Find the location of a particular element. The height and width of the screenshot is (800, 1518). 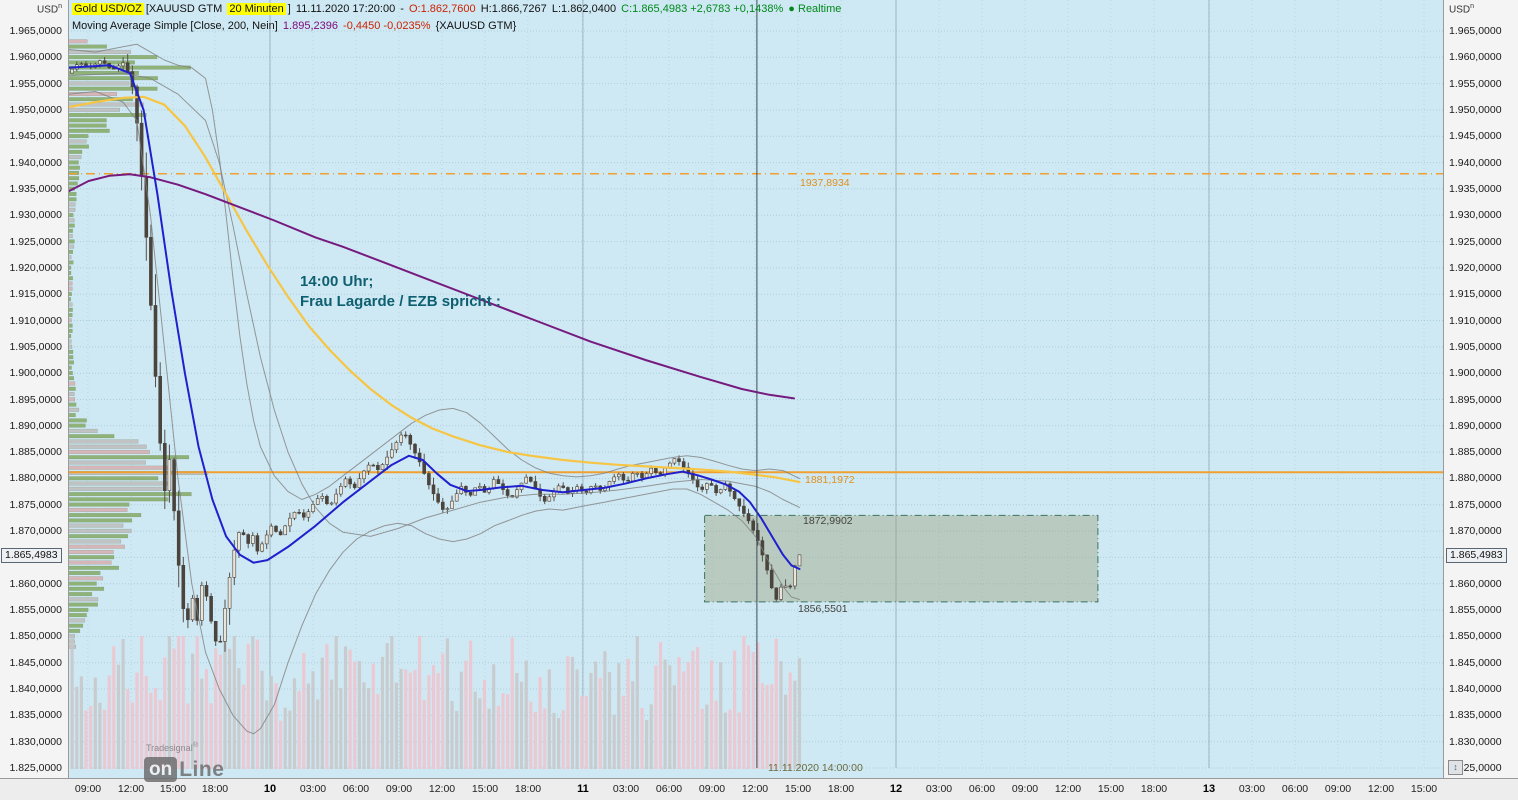

annotation-line2: Frau Lagarde / EZB spricht : is located at coordinates (400, 301).